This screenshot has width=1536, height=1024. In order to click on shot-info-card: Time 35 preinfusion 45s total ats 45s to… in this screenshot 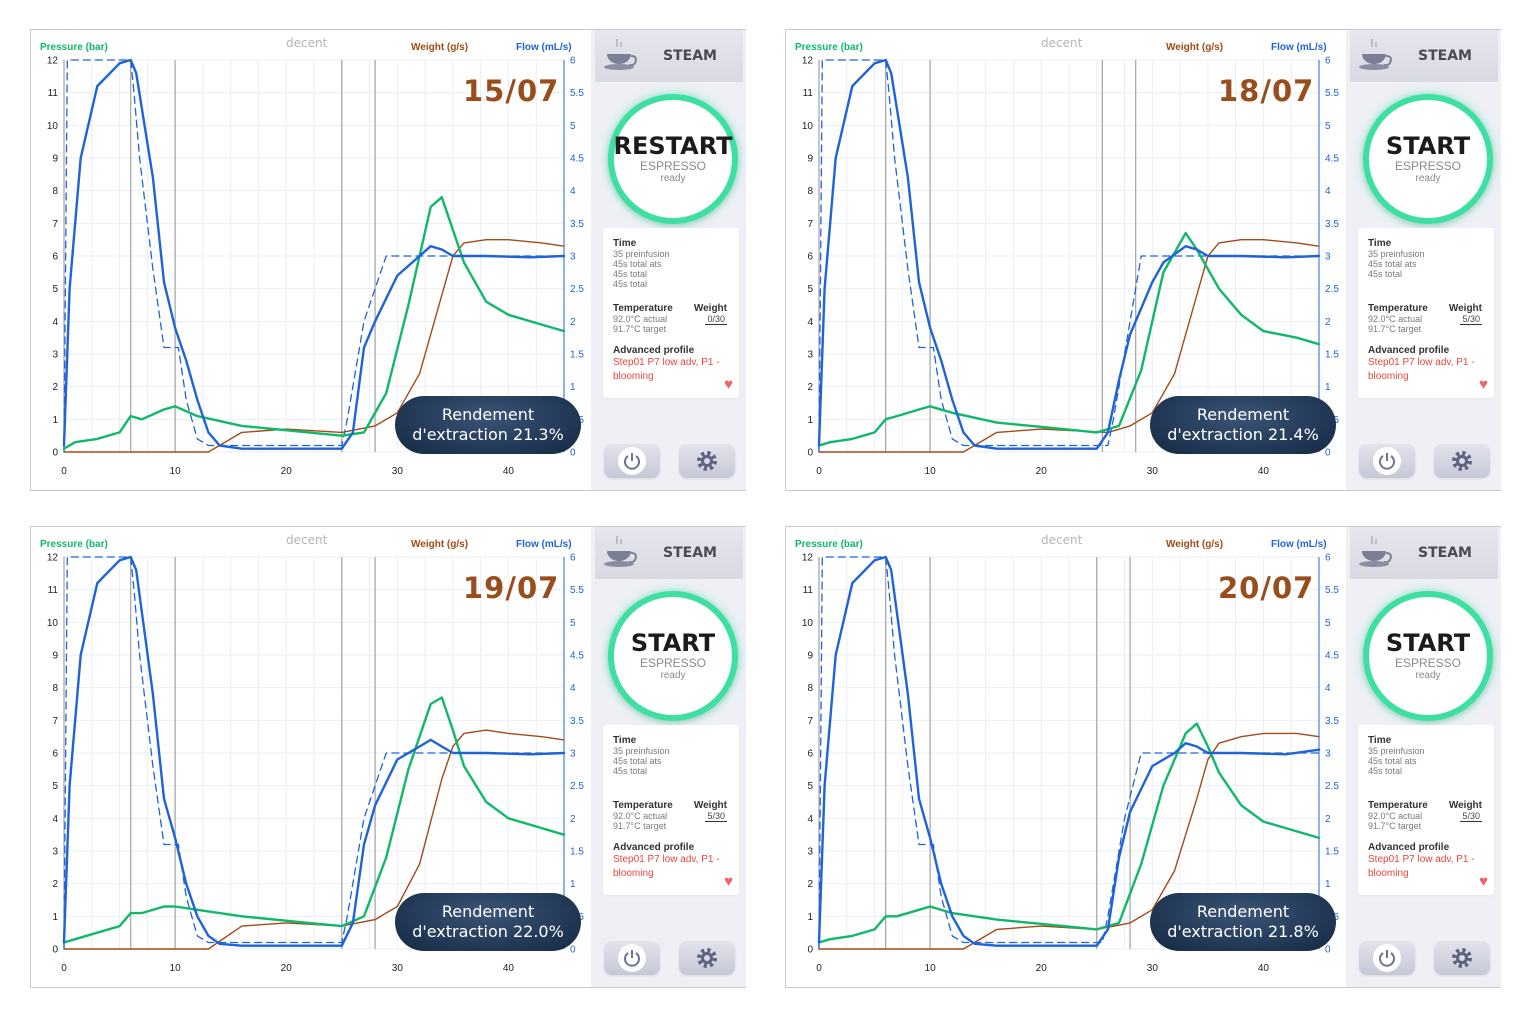, I will do `click(1426, 810)`.